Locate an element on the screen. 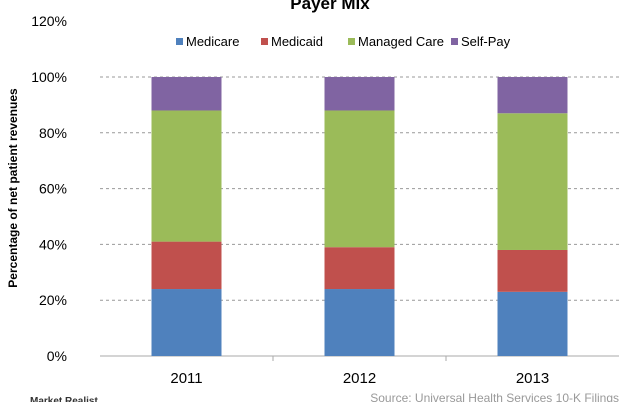 The height and width of the screenshot is (402, 619). y-tick-label: 20% is located at coordinates (53, 300).